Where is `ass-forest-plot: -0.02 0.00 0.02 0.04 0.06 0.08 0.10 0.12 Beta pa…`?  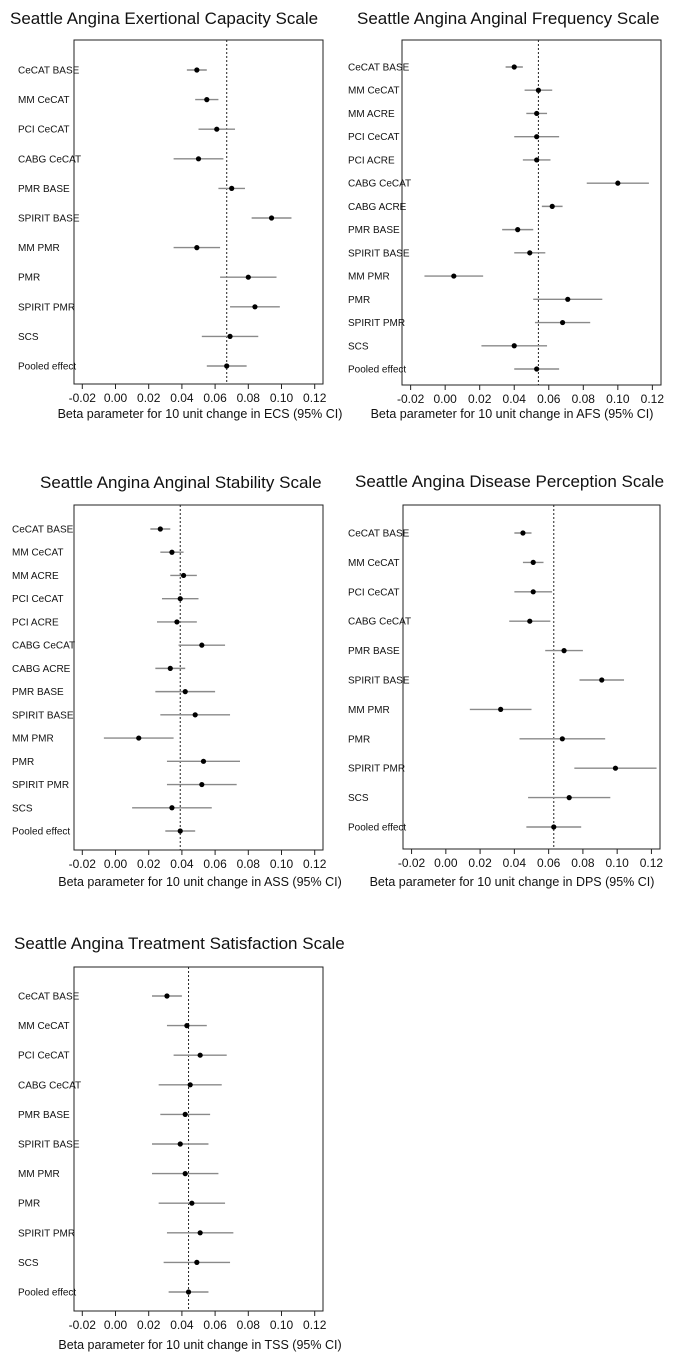
ass-forest-plot: -0.02 0.00 0.02 0.04 0.06 0.08 0.10 0.12 Beta pa… is located at coordinates (177, 696).